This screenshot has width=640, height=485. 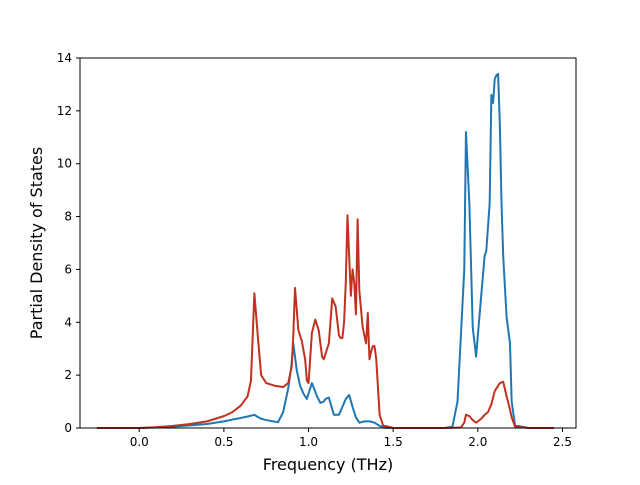 What do you see at coordinates (393, 442) in the screenshot?
I see `x-tick-label: 1.5` at bounding box center [393, 442].